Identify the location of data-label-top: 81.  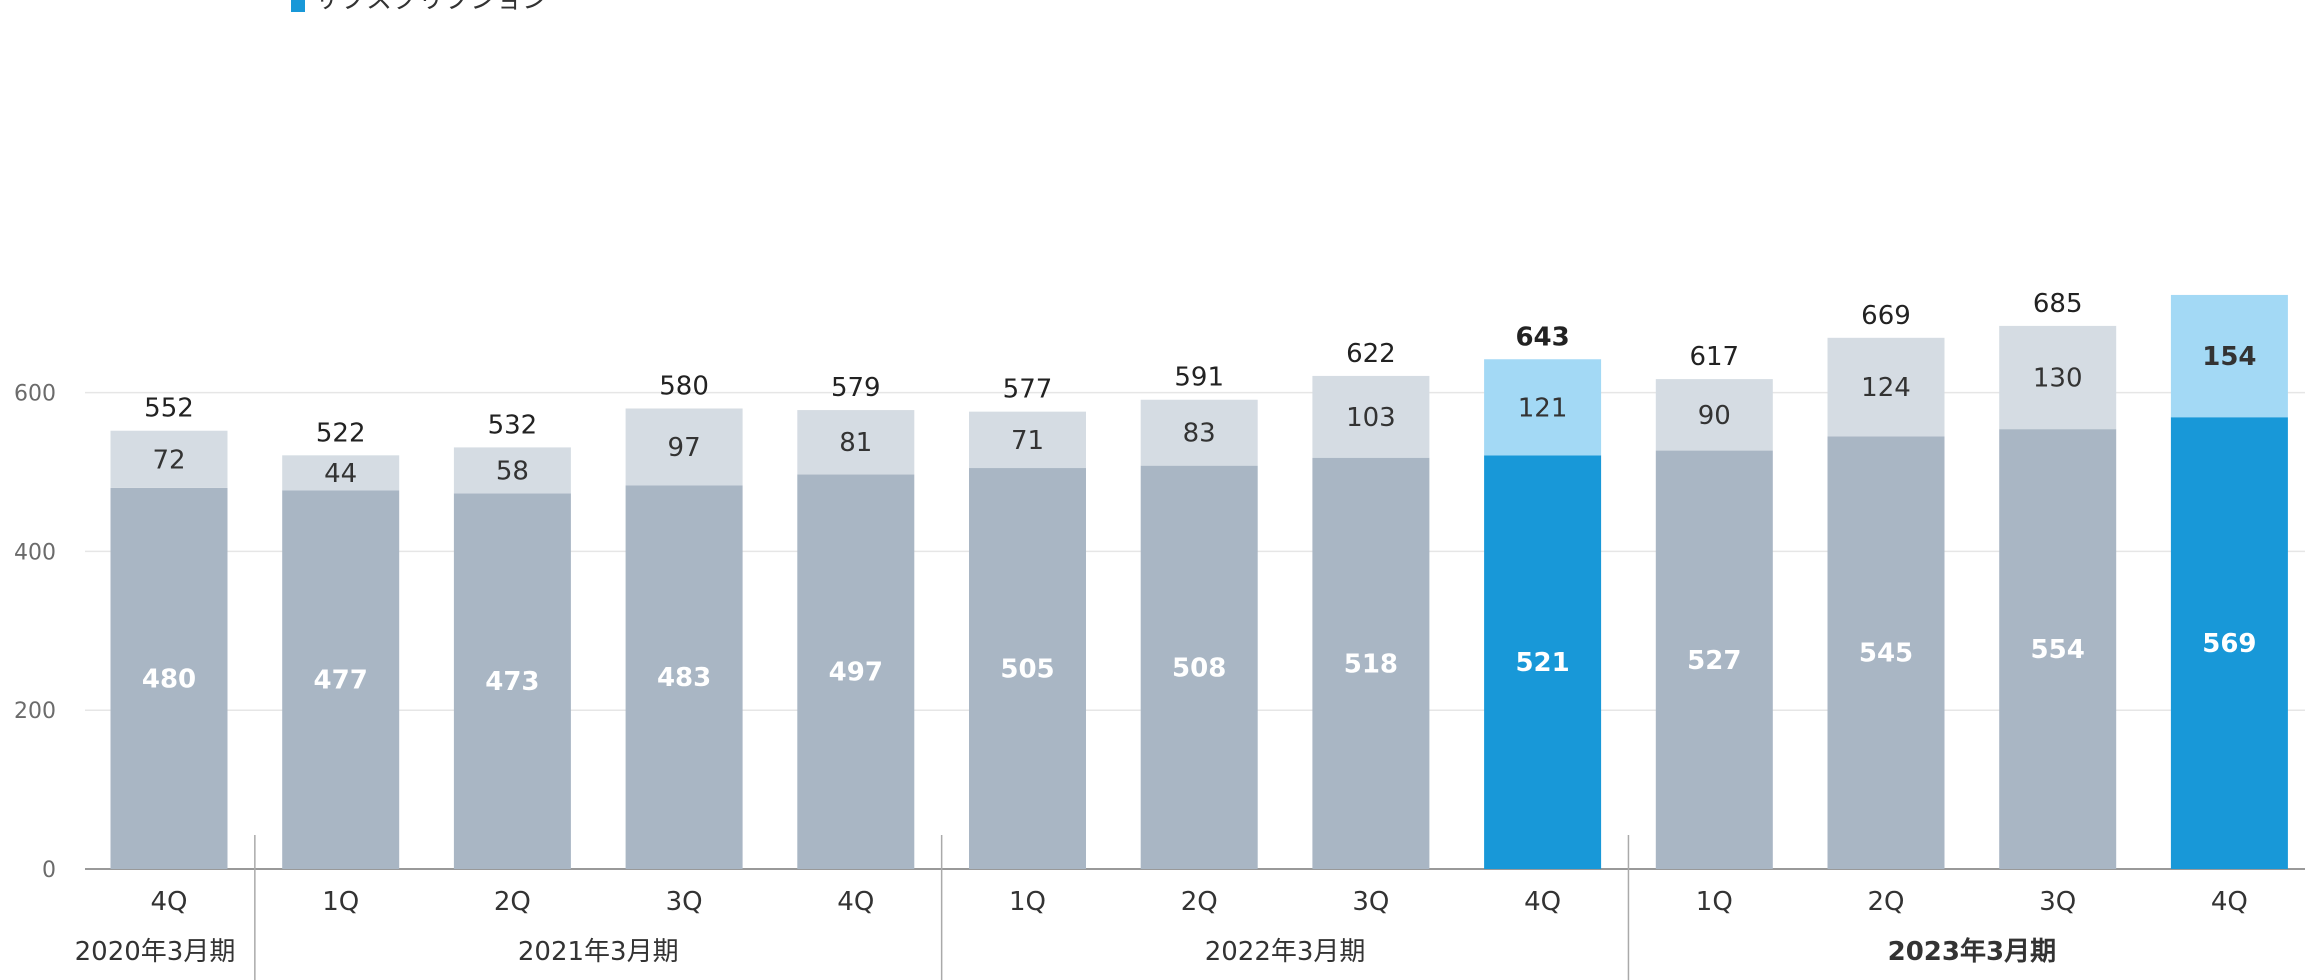
(855, 443).